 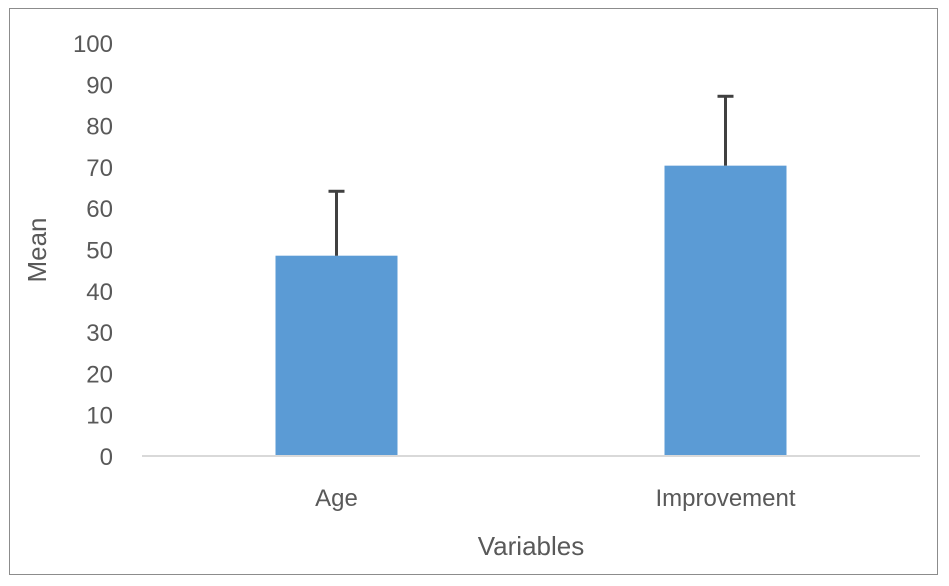 What do you see at coordinates (99, 251) in the screenshot?
I see `y-tick-label: 50` at bounding box center [99, 251].